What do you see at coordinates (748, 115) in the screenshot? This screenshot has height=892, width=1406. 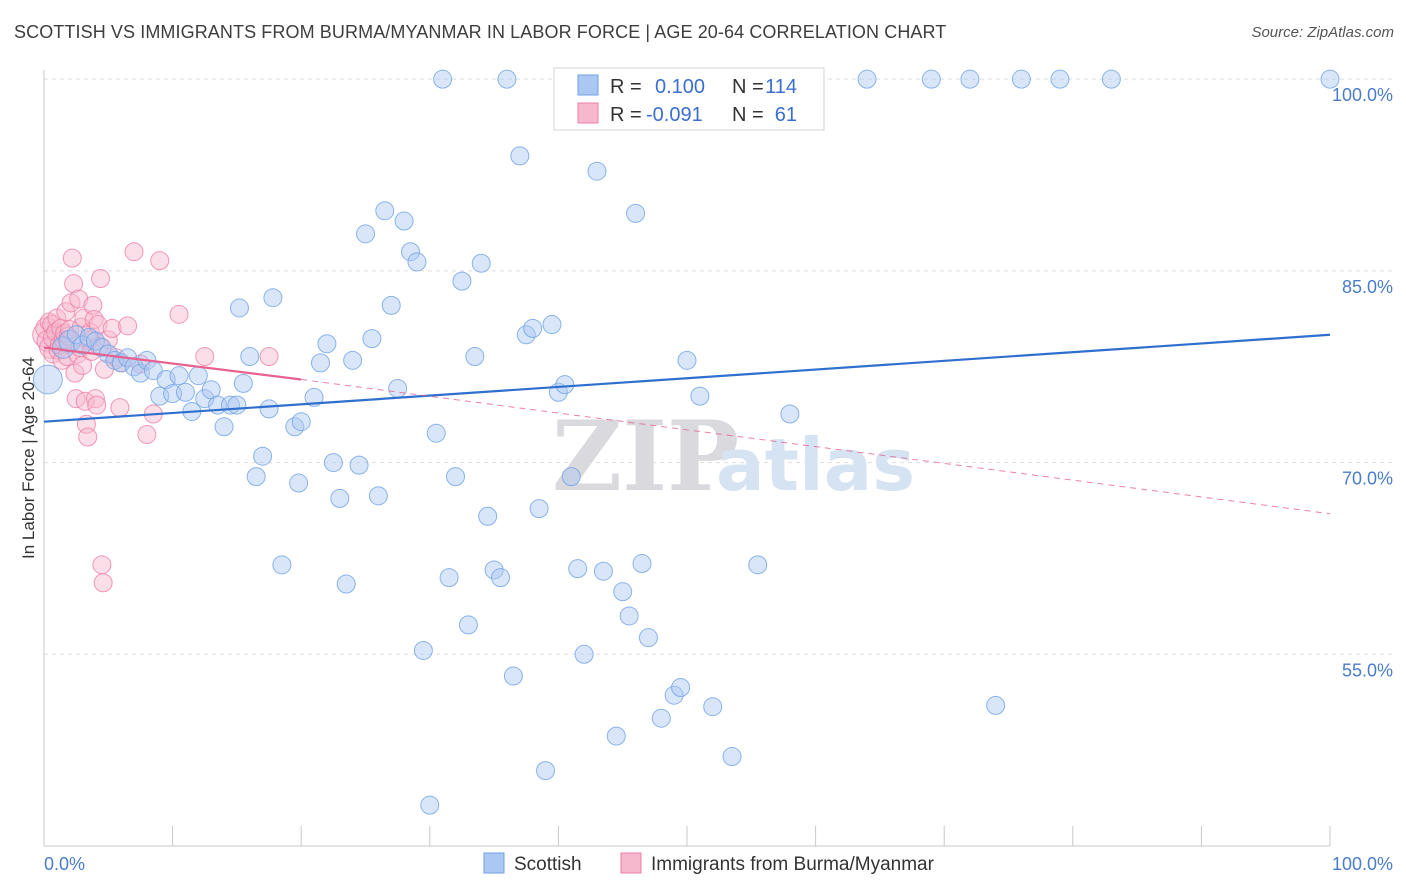 I see `legend-n-label-burma: N =` at bounding box center [748, 115].